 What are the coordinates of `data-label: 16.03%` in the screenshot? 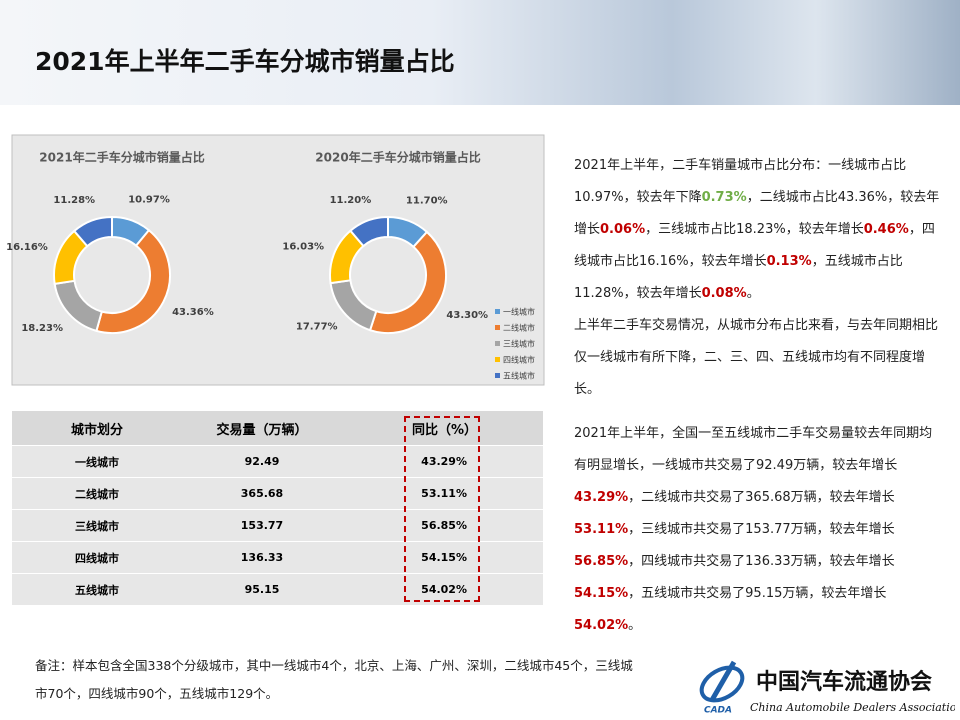 It's located at (303, 247).